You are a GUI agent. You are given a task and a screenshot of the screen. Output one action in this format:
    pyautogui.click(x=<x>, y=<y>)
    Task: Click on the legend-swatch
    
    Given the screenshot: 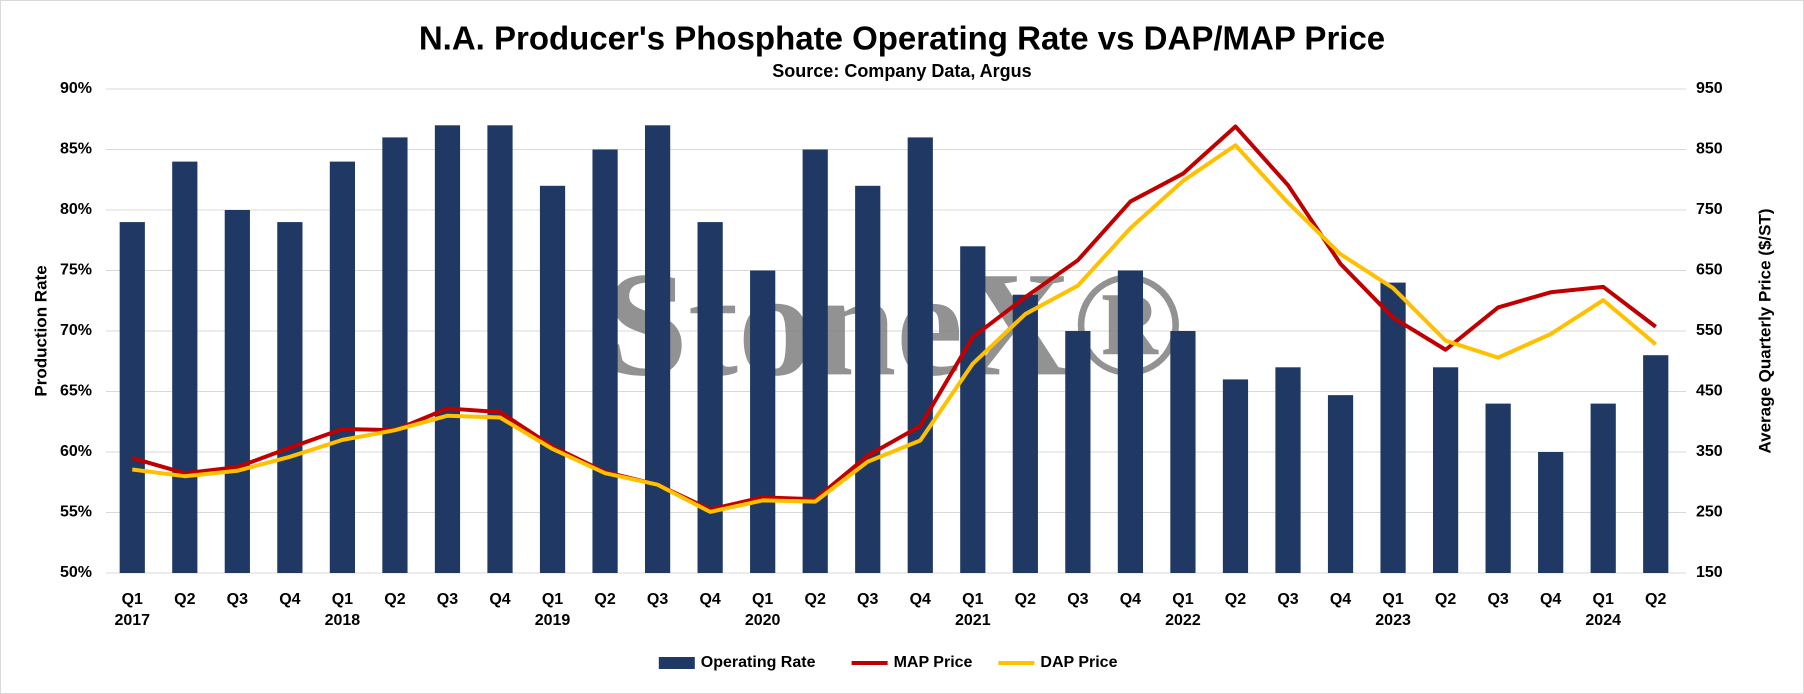 What is the action you would take?
    pyautogui.click(x=676, y=663)
    